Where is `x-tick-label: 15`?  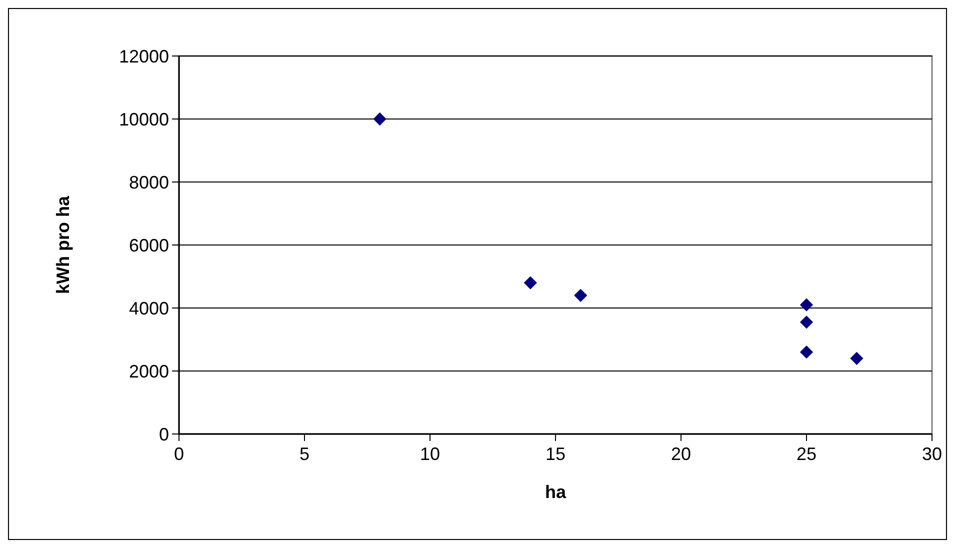 x-tick-label: 15 is located at coordinates (555, 454).